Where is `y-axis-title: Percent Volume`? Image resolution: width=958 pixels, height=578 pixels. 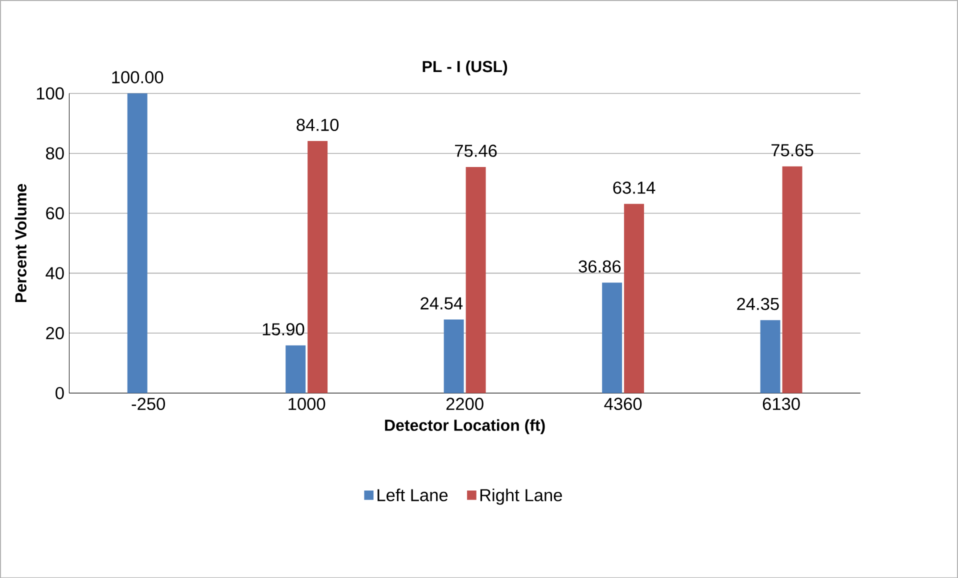
y-axis-title: Percent Volume is located at coordinates (20, 243).